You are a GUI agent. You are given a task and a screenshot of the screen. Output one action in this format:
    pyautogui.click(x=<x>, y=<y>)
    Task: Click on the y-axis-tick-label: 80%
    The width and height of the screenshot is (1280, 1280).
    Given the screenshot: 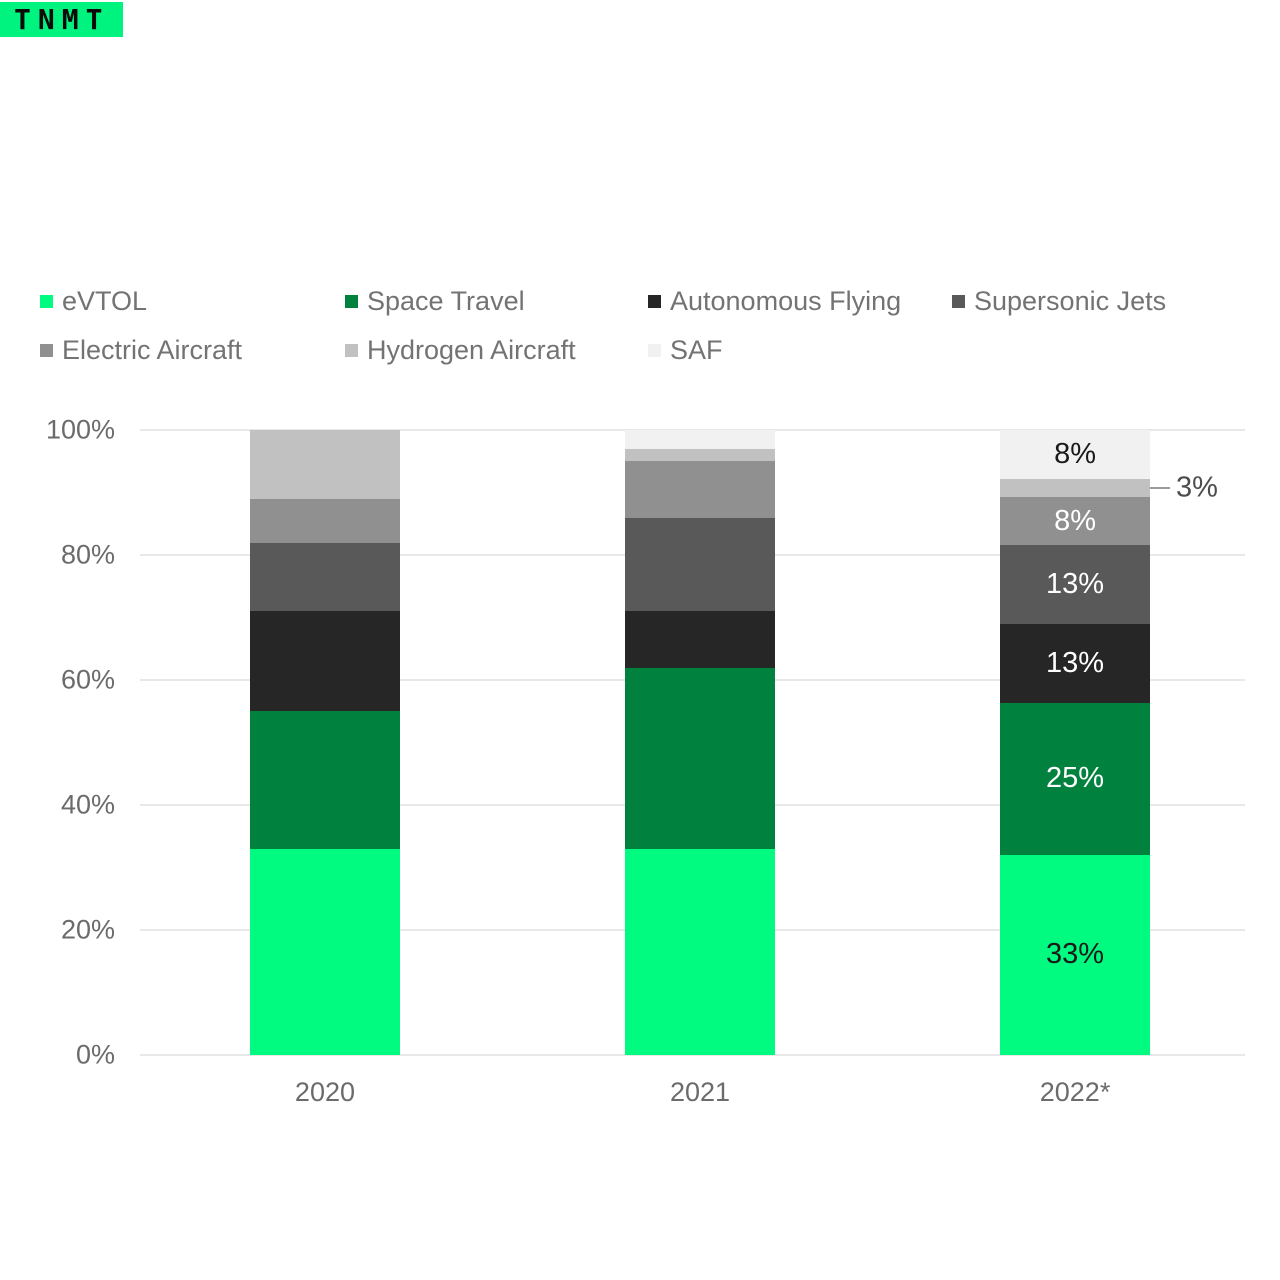 What is the action you would take?
    pyautogui.click(x=87, y=554)
    